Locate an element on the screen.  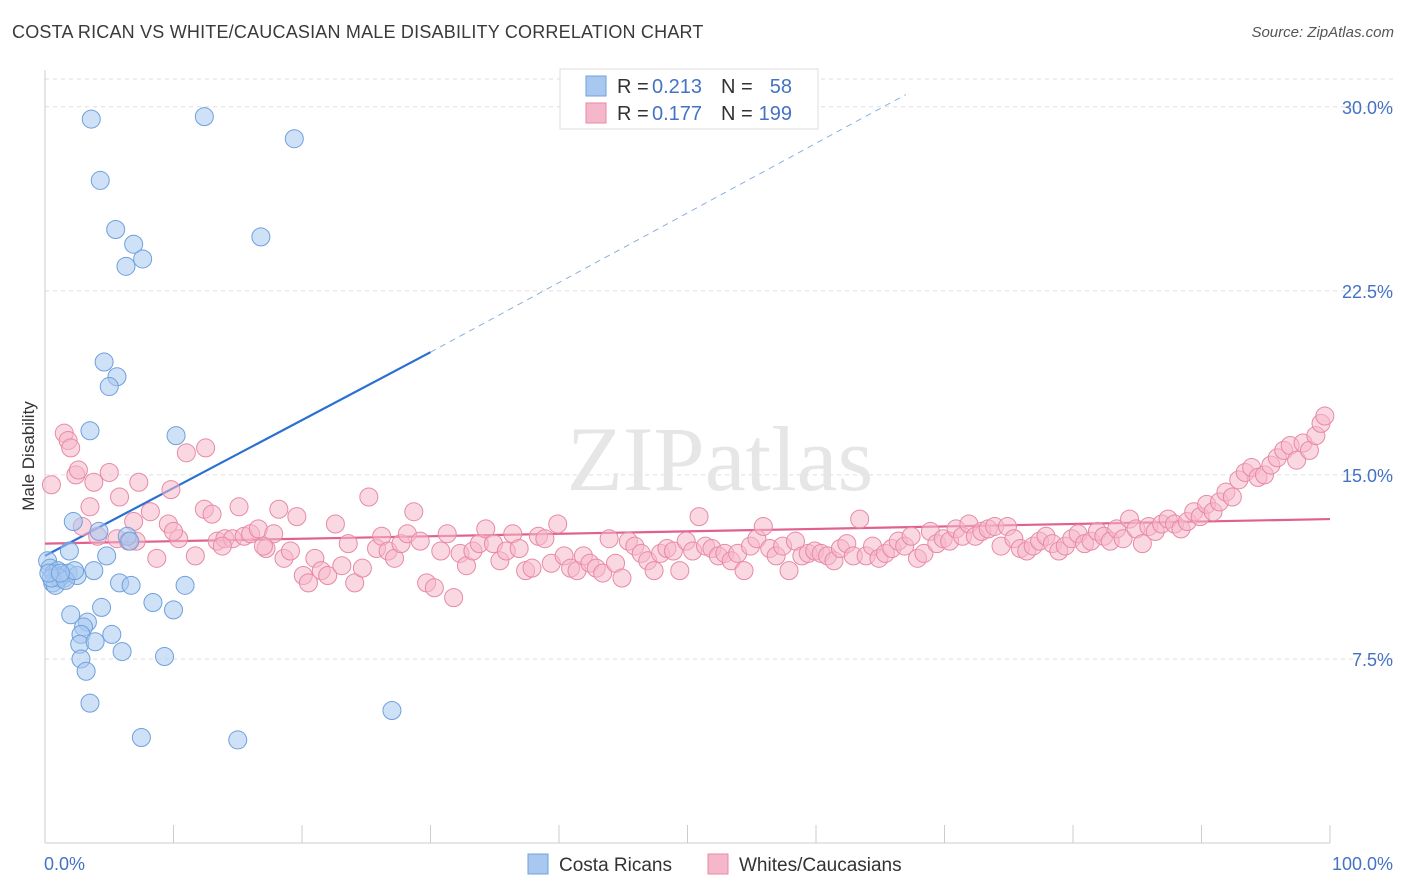
legend-n-value: 58 is located at coordinates (781, 87).